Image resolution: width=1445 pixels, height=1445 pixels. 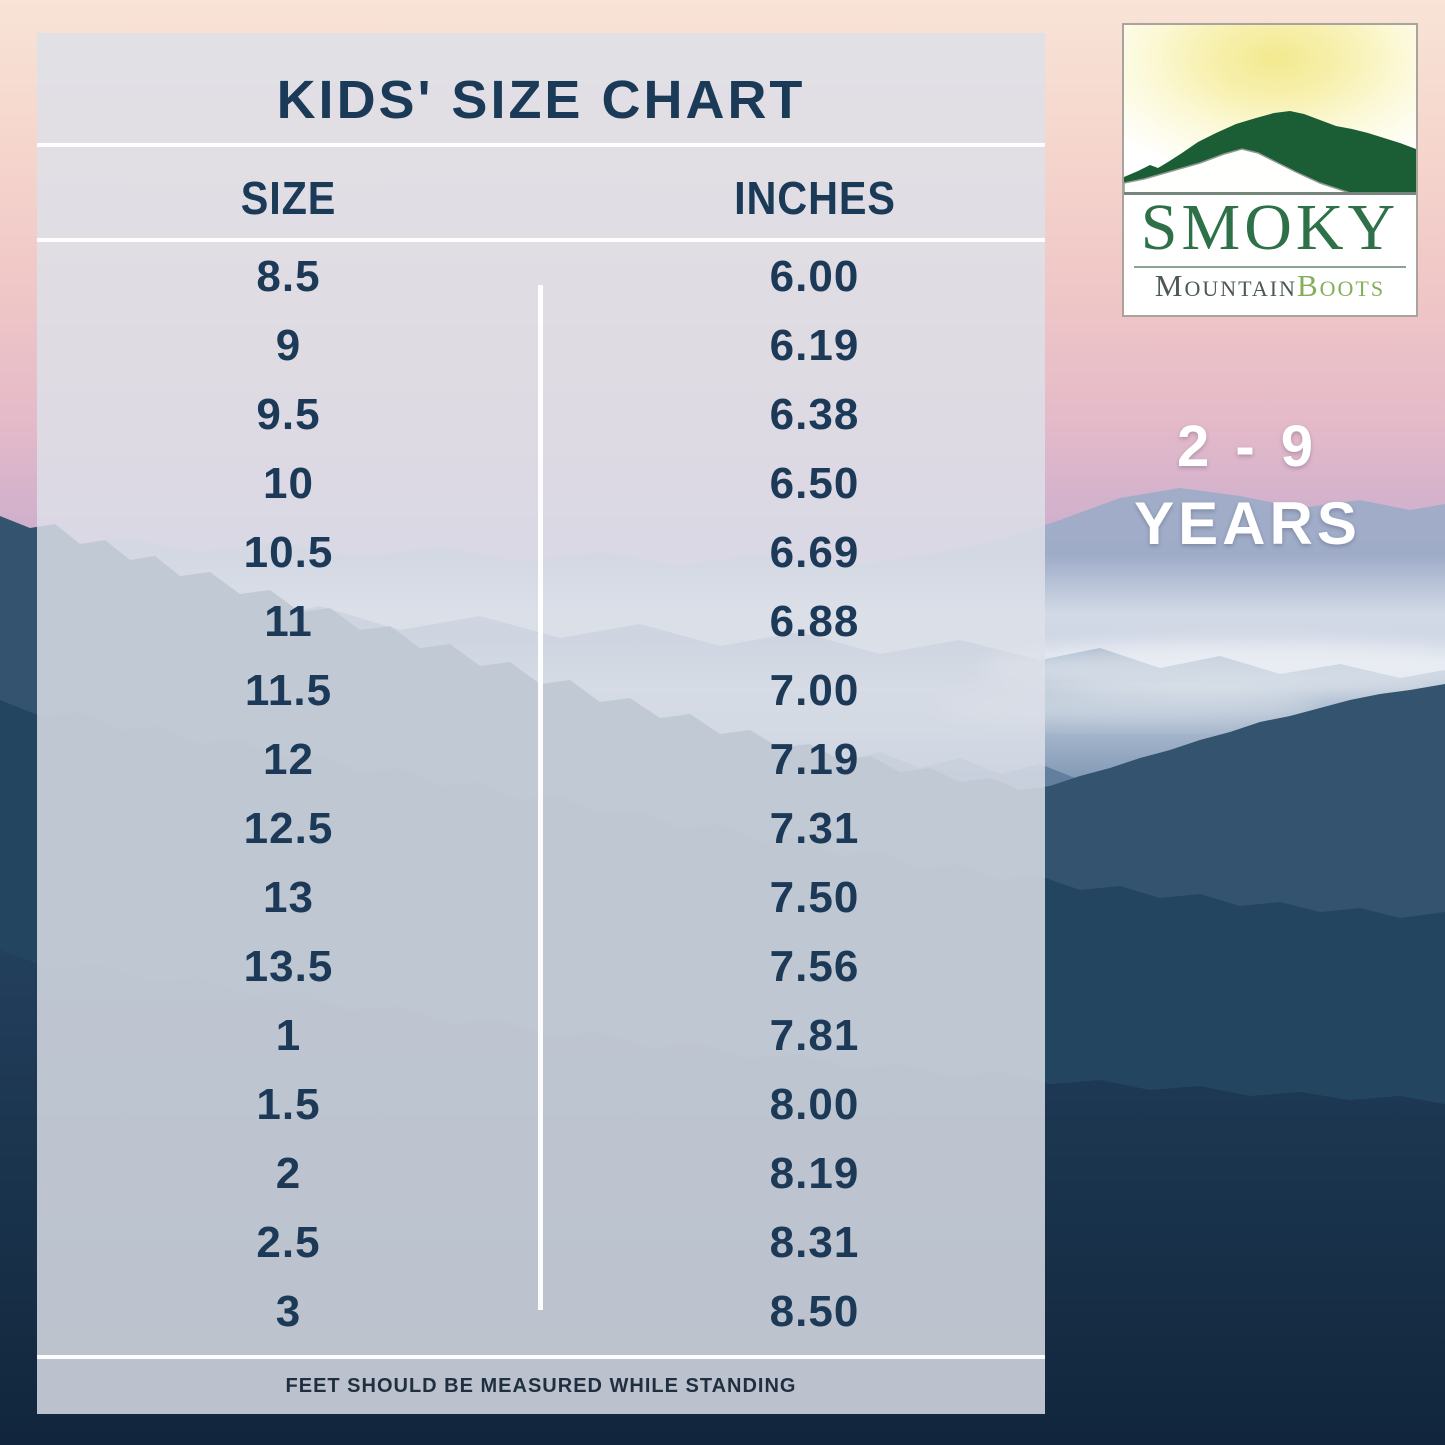 I want to click on size-cell: 13, so click(x=288, y=897).